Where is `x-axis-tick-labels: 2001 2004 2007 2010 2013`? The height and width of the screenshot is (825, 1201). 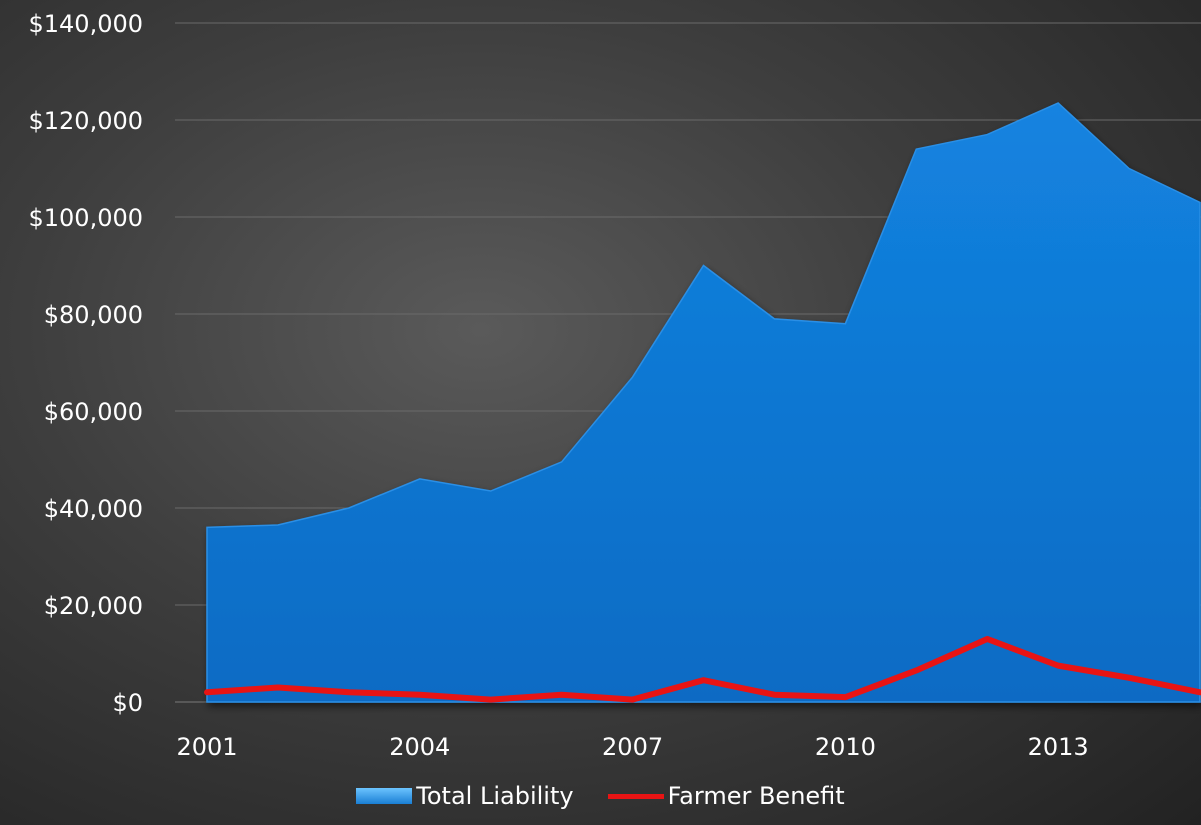 x-axis-tick-labels: 2001 2004 2007 2010 2013 is located at coordinates (632, 747).